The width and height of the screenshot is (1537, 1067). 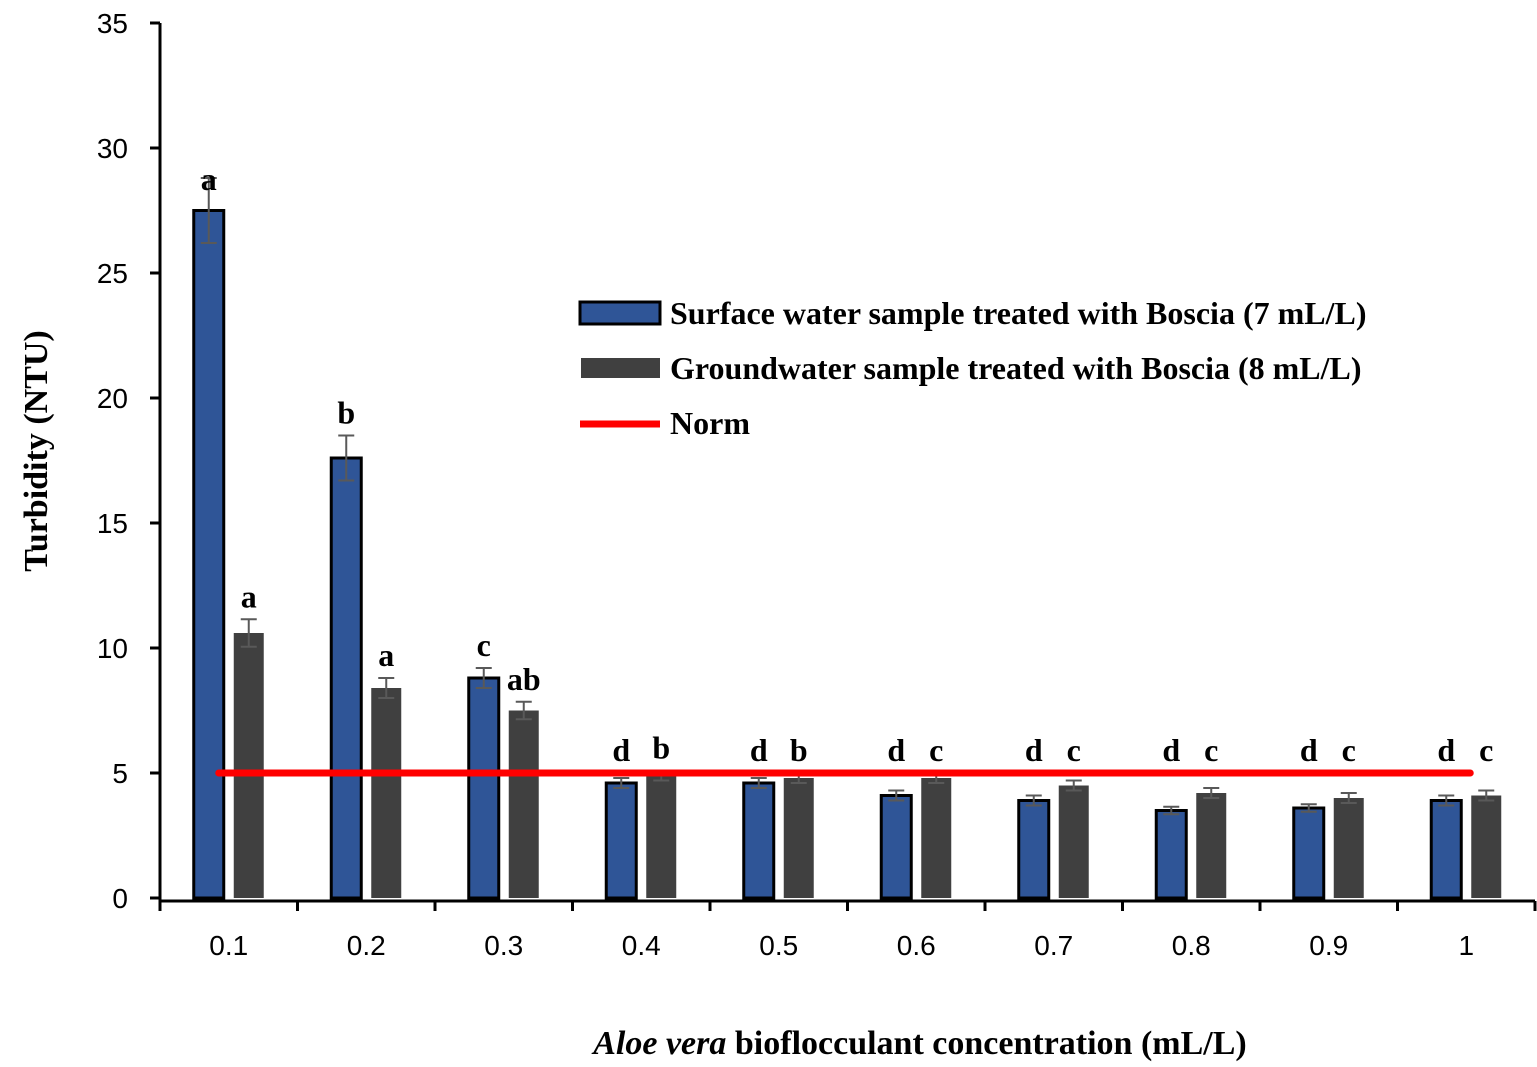 I want to click on significance-letter-s2-0.8: c, so click(x=1211, y=750).